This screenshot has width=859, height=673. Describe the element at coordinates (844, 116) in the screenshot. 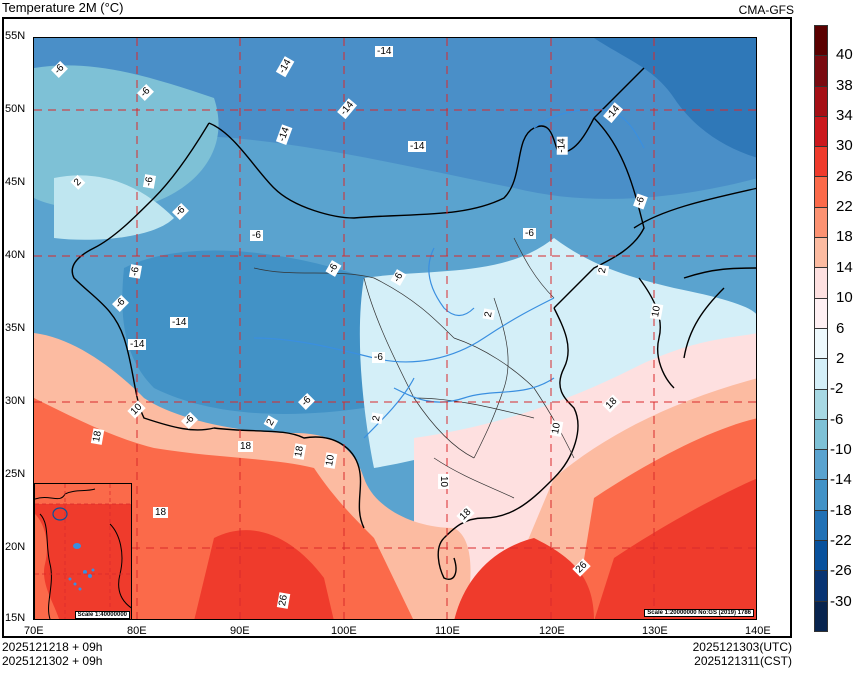

I see `colorbar-label: 34` at that location.